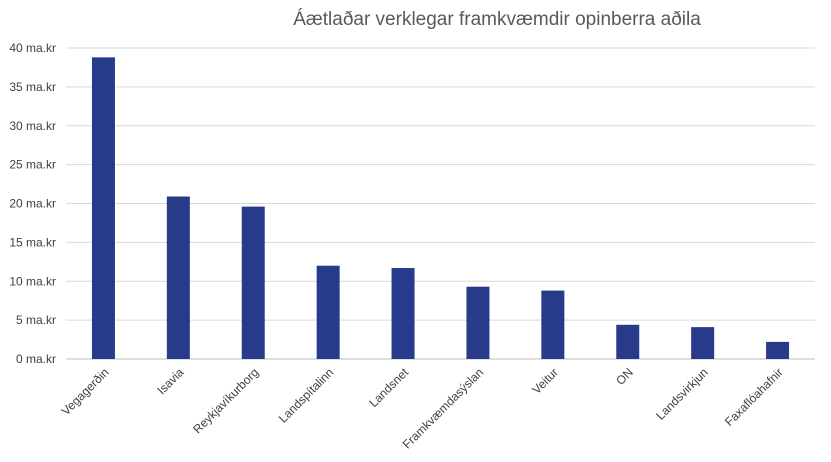  I want to click on y-tick-label: 20 ma.kr, so click(32, 204).